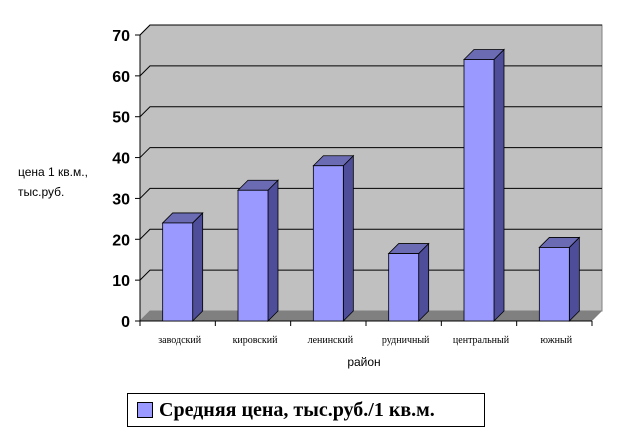 The image size is (618, 437). I want to click on y-tick-label: 20, so click(121, 240).